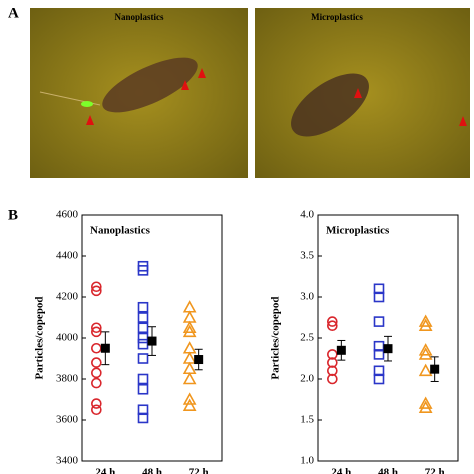  I want to click on y-tick-label: 1.5, so click(307, 420).